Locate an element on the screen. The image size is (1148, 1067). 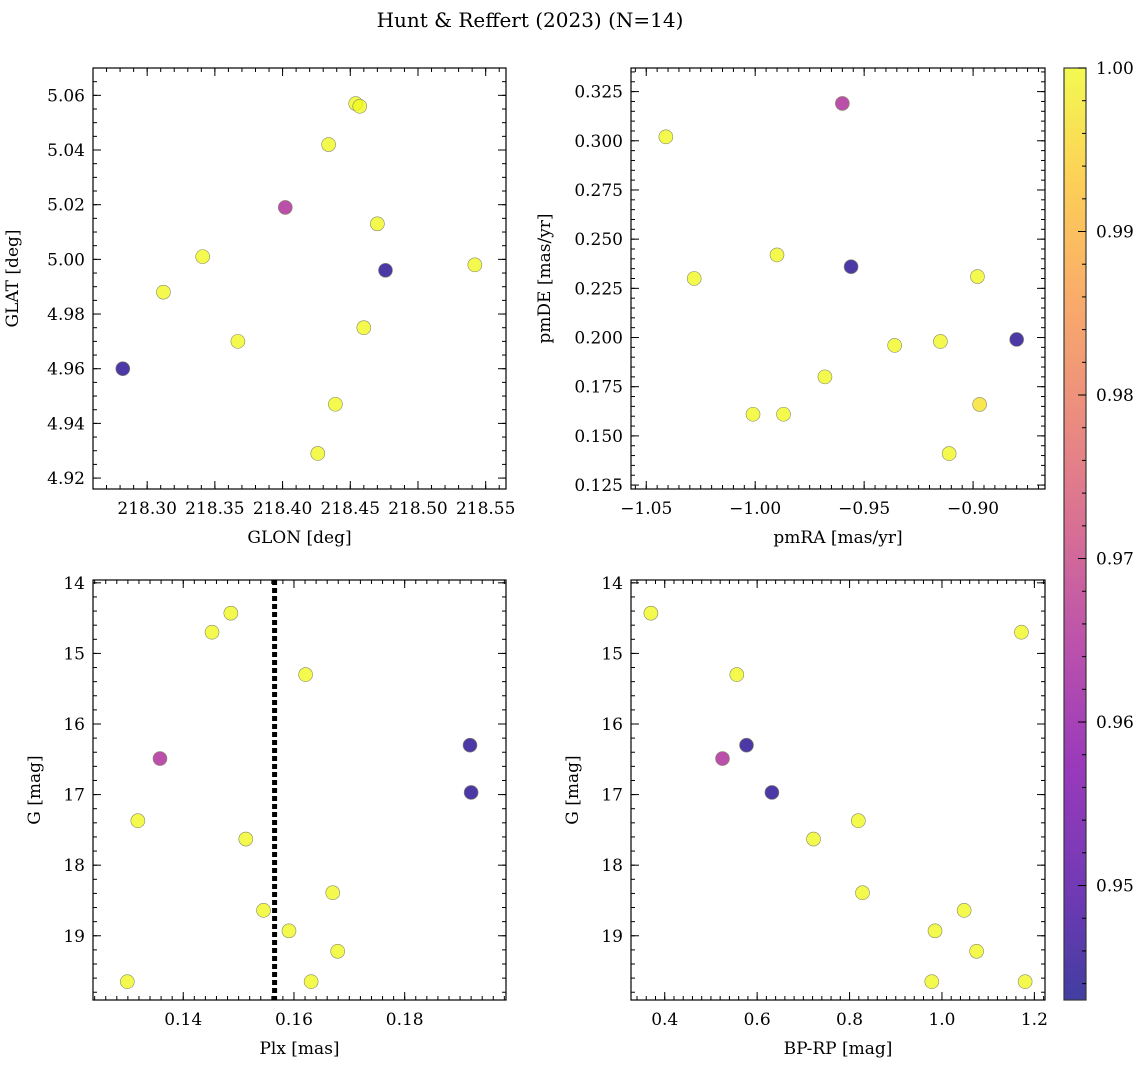
figure-title: Hunt & Reffert (2023) (N=14) is located at coordinates (530, 20).